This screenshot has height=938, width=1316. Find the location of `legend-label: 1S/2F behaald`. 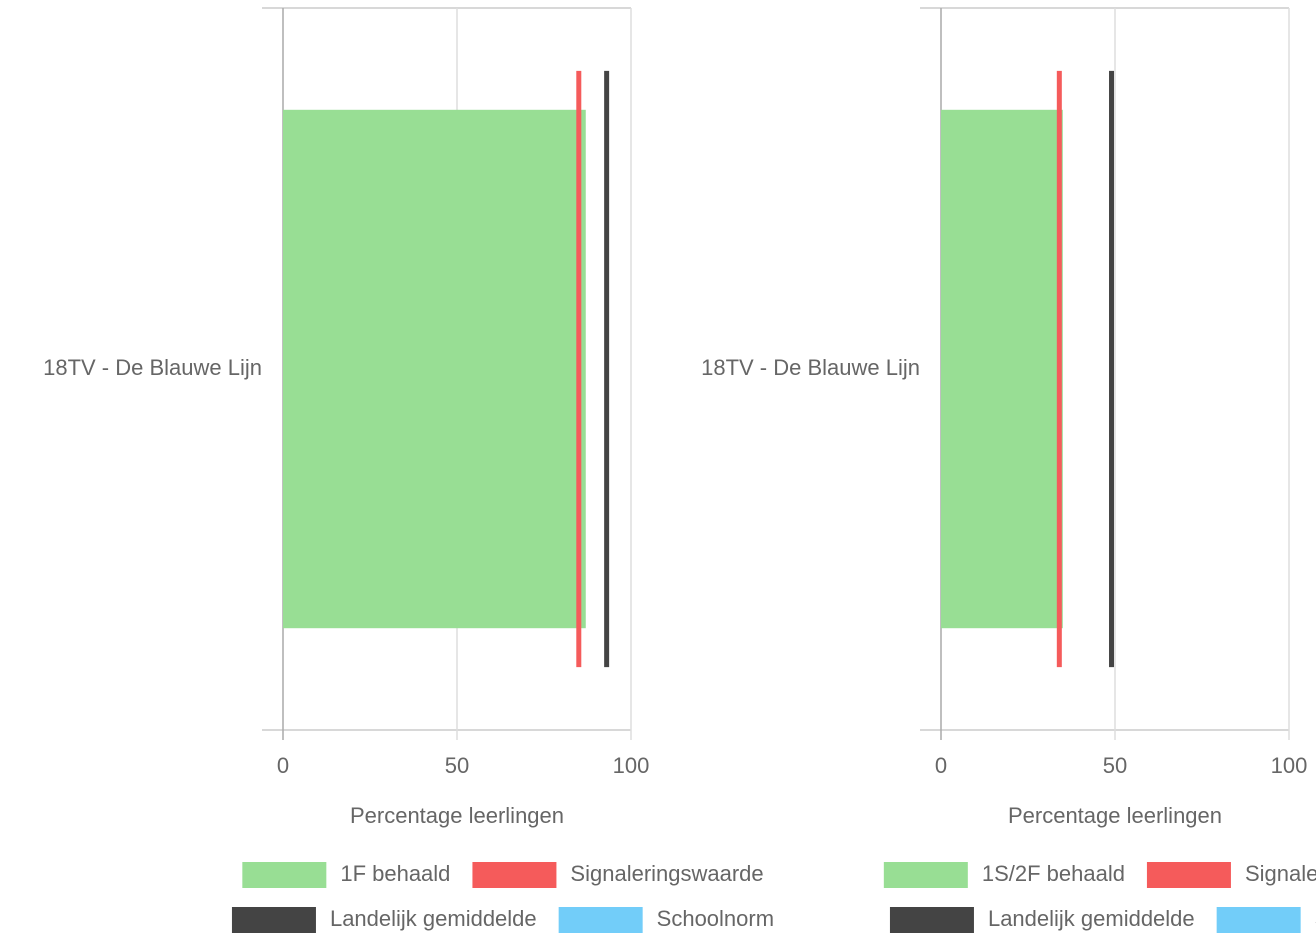

legend-label: 1S/2F behaald is located at coordinates (1053, 873).